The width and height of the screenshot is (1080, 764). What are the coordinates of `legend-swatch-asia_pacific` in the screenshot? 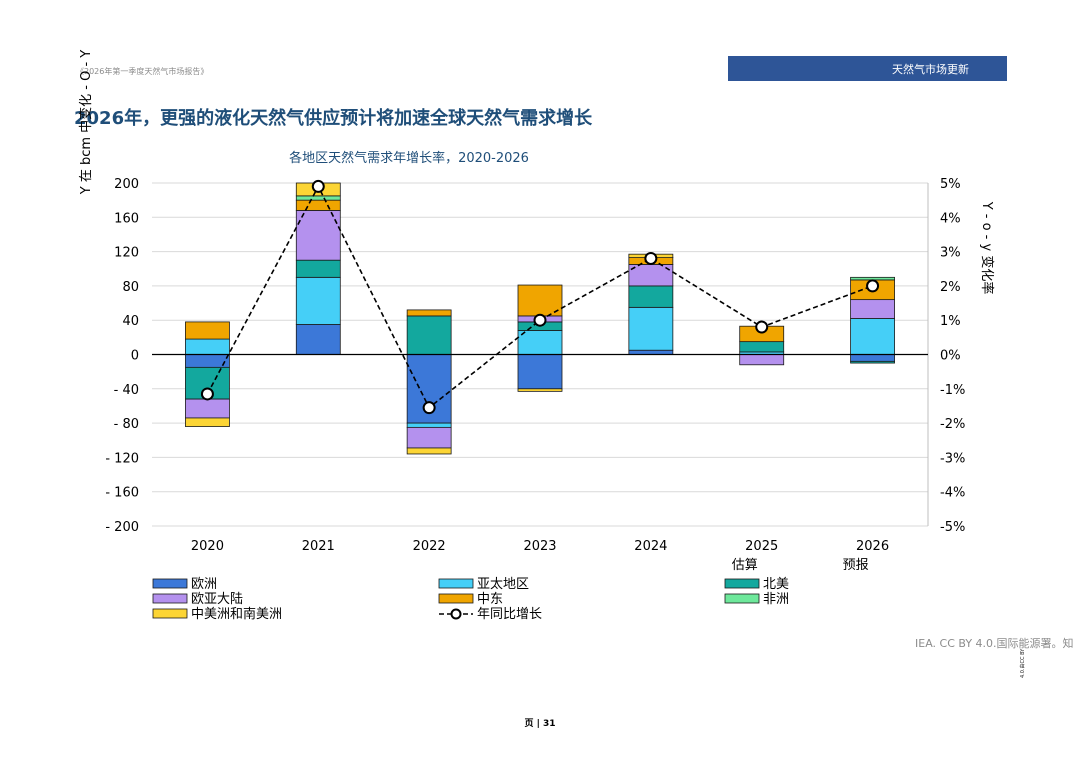 It's located at (456, 583).